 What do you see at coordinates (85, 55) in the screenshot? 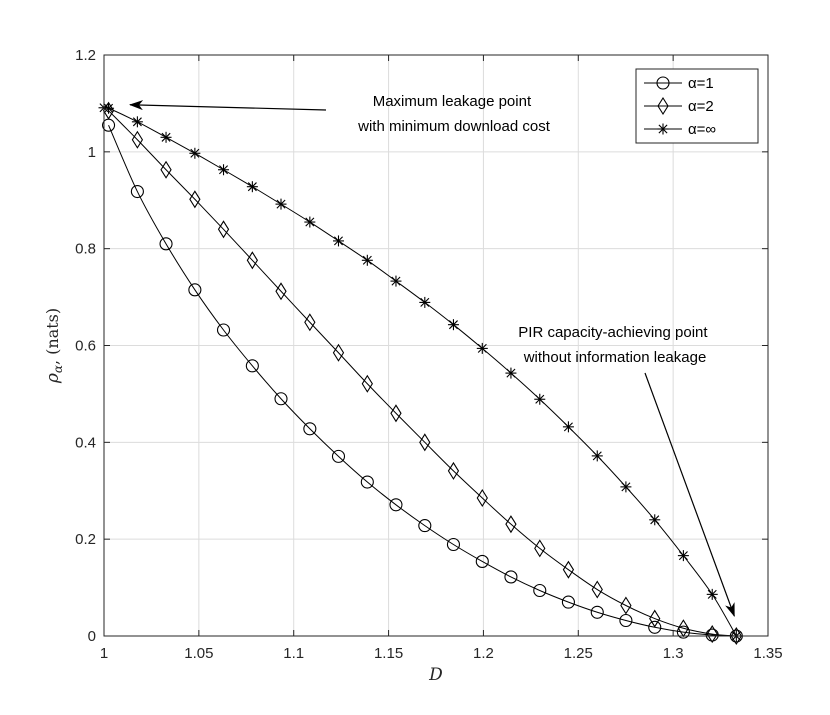
I see `y-tick-label: 1.2` at bounding box center [85, 55].